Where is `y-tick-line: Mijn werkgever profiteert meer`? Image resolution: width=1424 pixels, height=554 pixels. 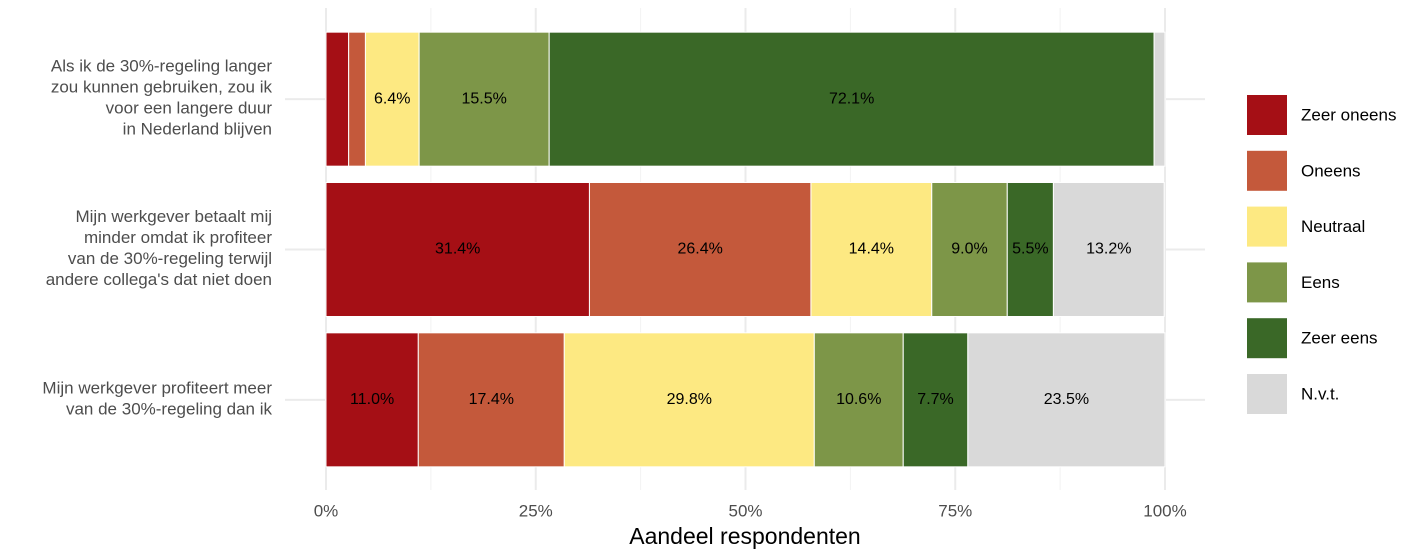 y-tick-line: Mijn werkgever profiteert meer is located at coordinates (157, 388).